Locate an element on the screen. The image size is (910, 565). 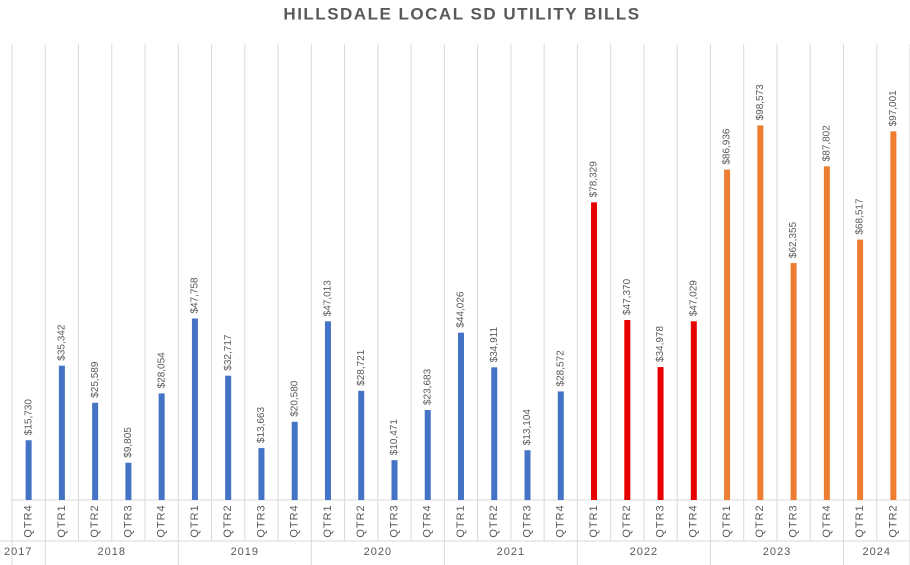
year-label: 2020 is located at coordinates (378, 552).